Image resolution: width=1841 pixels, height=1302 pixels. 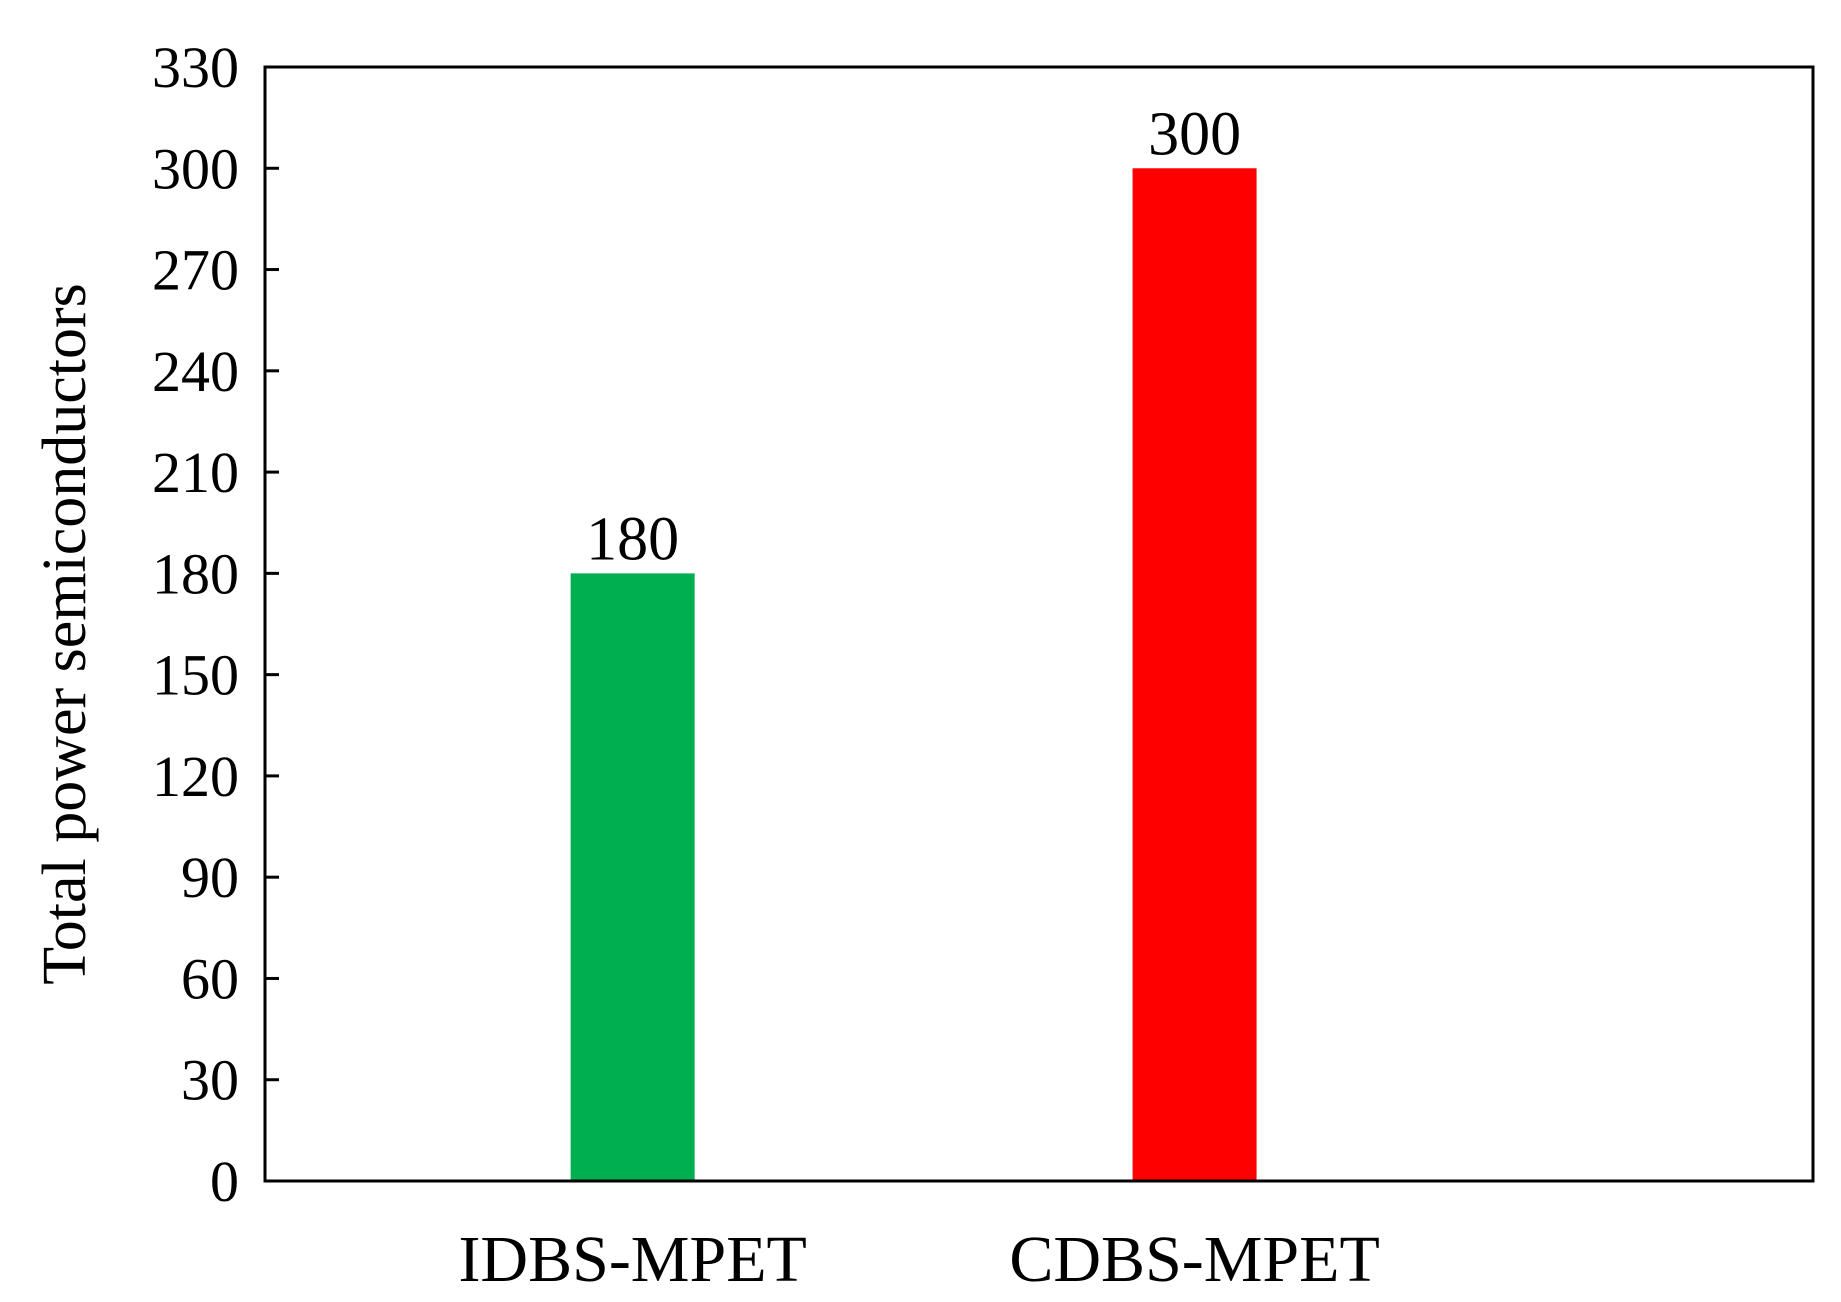 What do you see at coordinates (224, 1181) in the screenshot?
I see `y-tick-label-0: 0` at bounding box center [224, 1181].